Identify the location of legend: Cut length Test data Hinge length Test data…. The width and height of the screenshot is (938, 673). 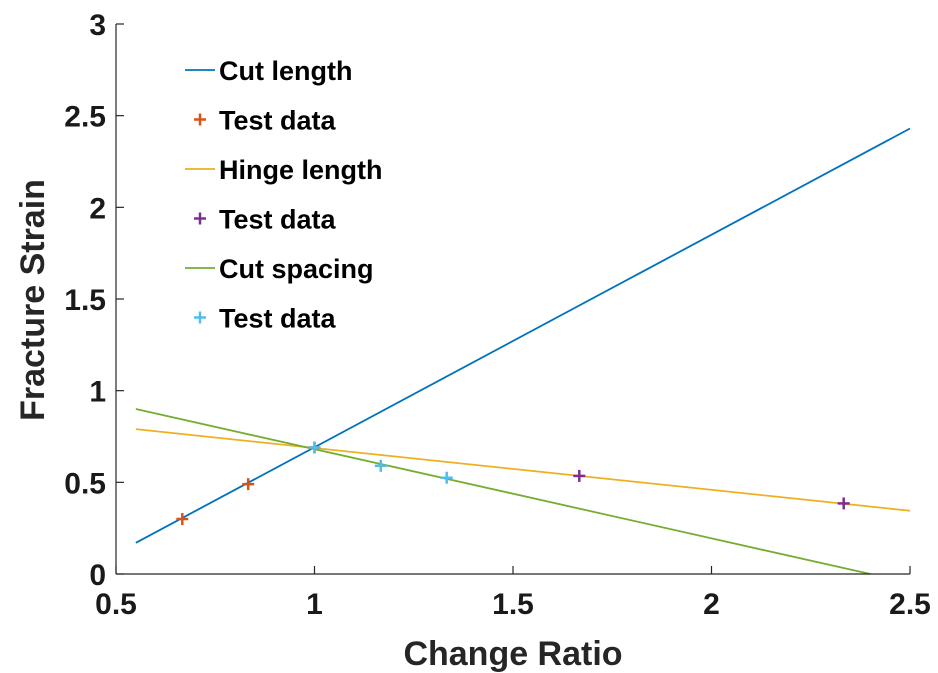
(284, 195).